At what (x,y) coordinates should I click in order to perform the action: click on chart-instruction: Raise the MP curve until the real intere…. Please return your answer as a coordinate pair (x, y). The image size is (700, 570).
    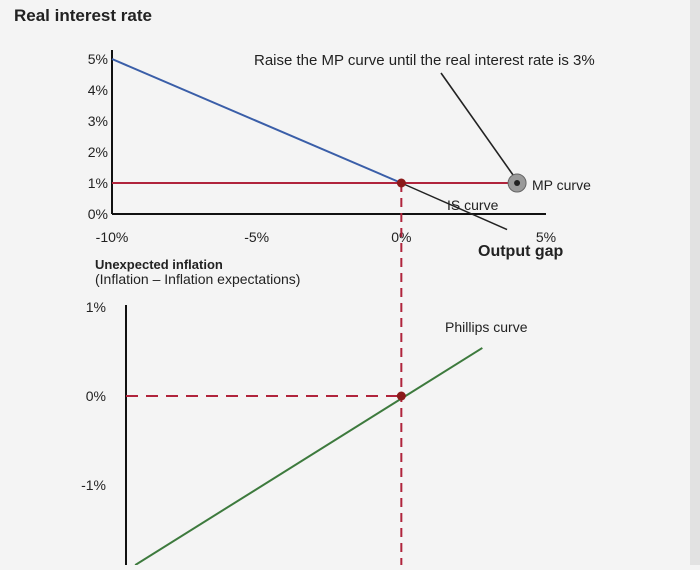
    Looking at the image, I should click on (424, 60).